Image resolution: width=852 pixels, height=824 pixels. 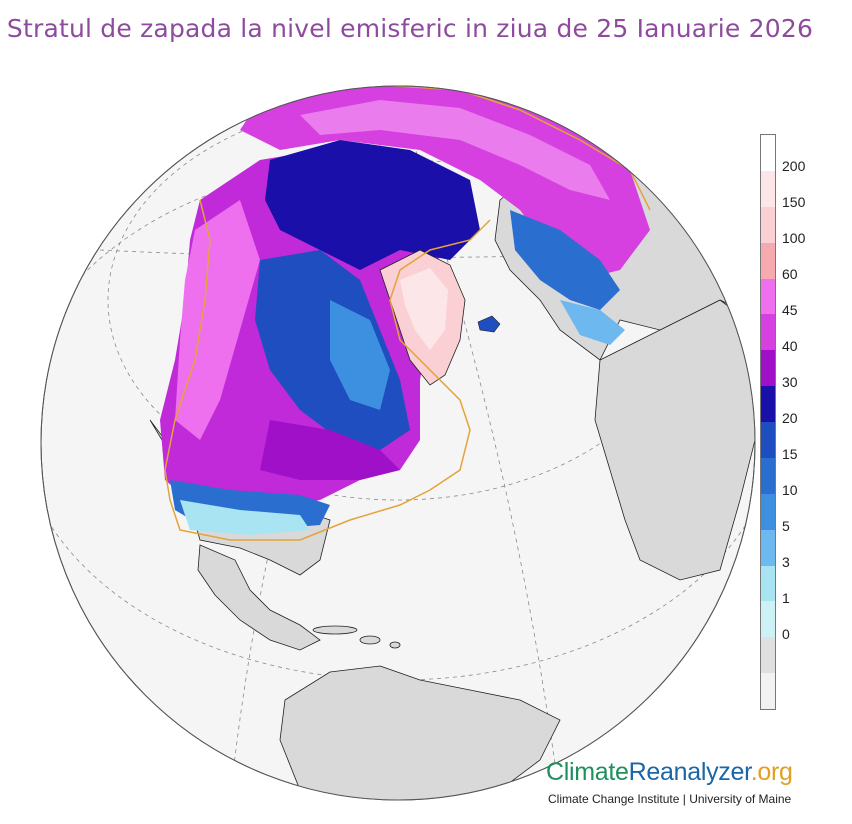 What do you see at coordinates (424, 309) in the screenshot?
I see `snow-greenland-white` at bounding box center [424, 309].